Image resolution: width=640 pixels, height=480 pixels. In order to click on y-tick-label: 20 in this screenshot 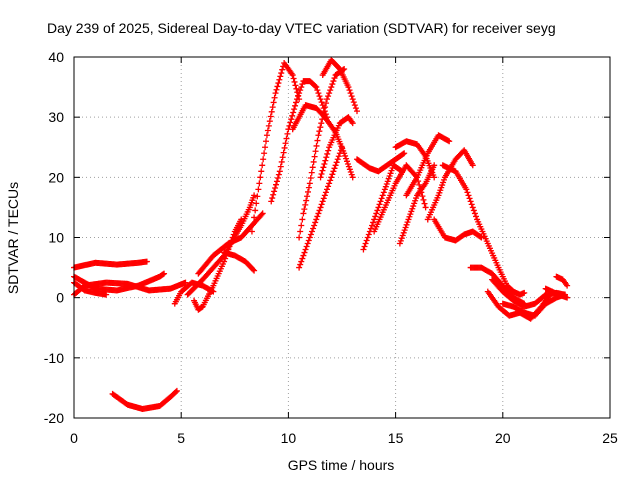, I will do `click(56, 177)`.